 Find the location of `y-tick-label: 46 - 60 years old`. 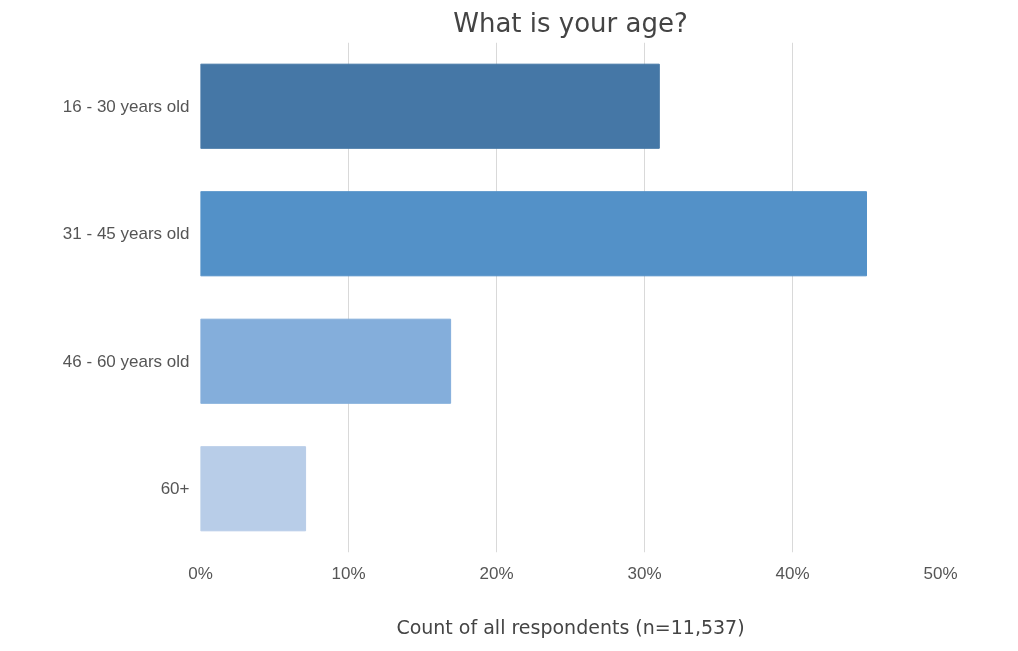

y-tick-label: 46 - 60 years old is located at coordinates (126, 361).